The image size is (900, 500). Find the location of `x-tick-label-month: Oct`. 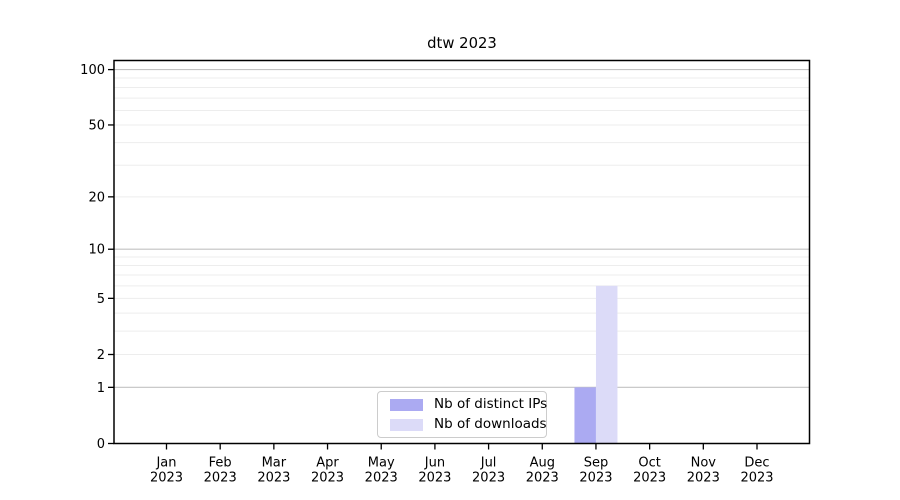

x-tick-label-month: Oct is located at coordinates (649, 463).